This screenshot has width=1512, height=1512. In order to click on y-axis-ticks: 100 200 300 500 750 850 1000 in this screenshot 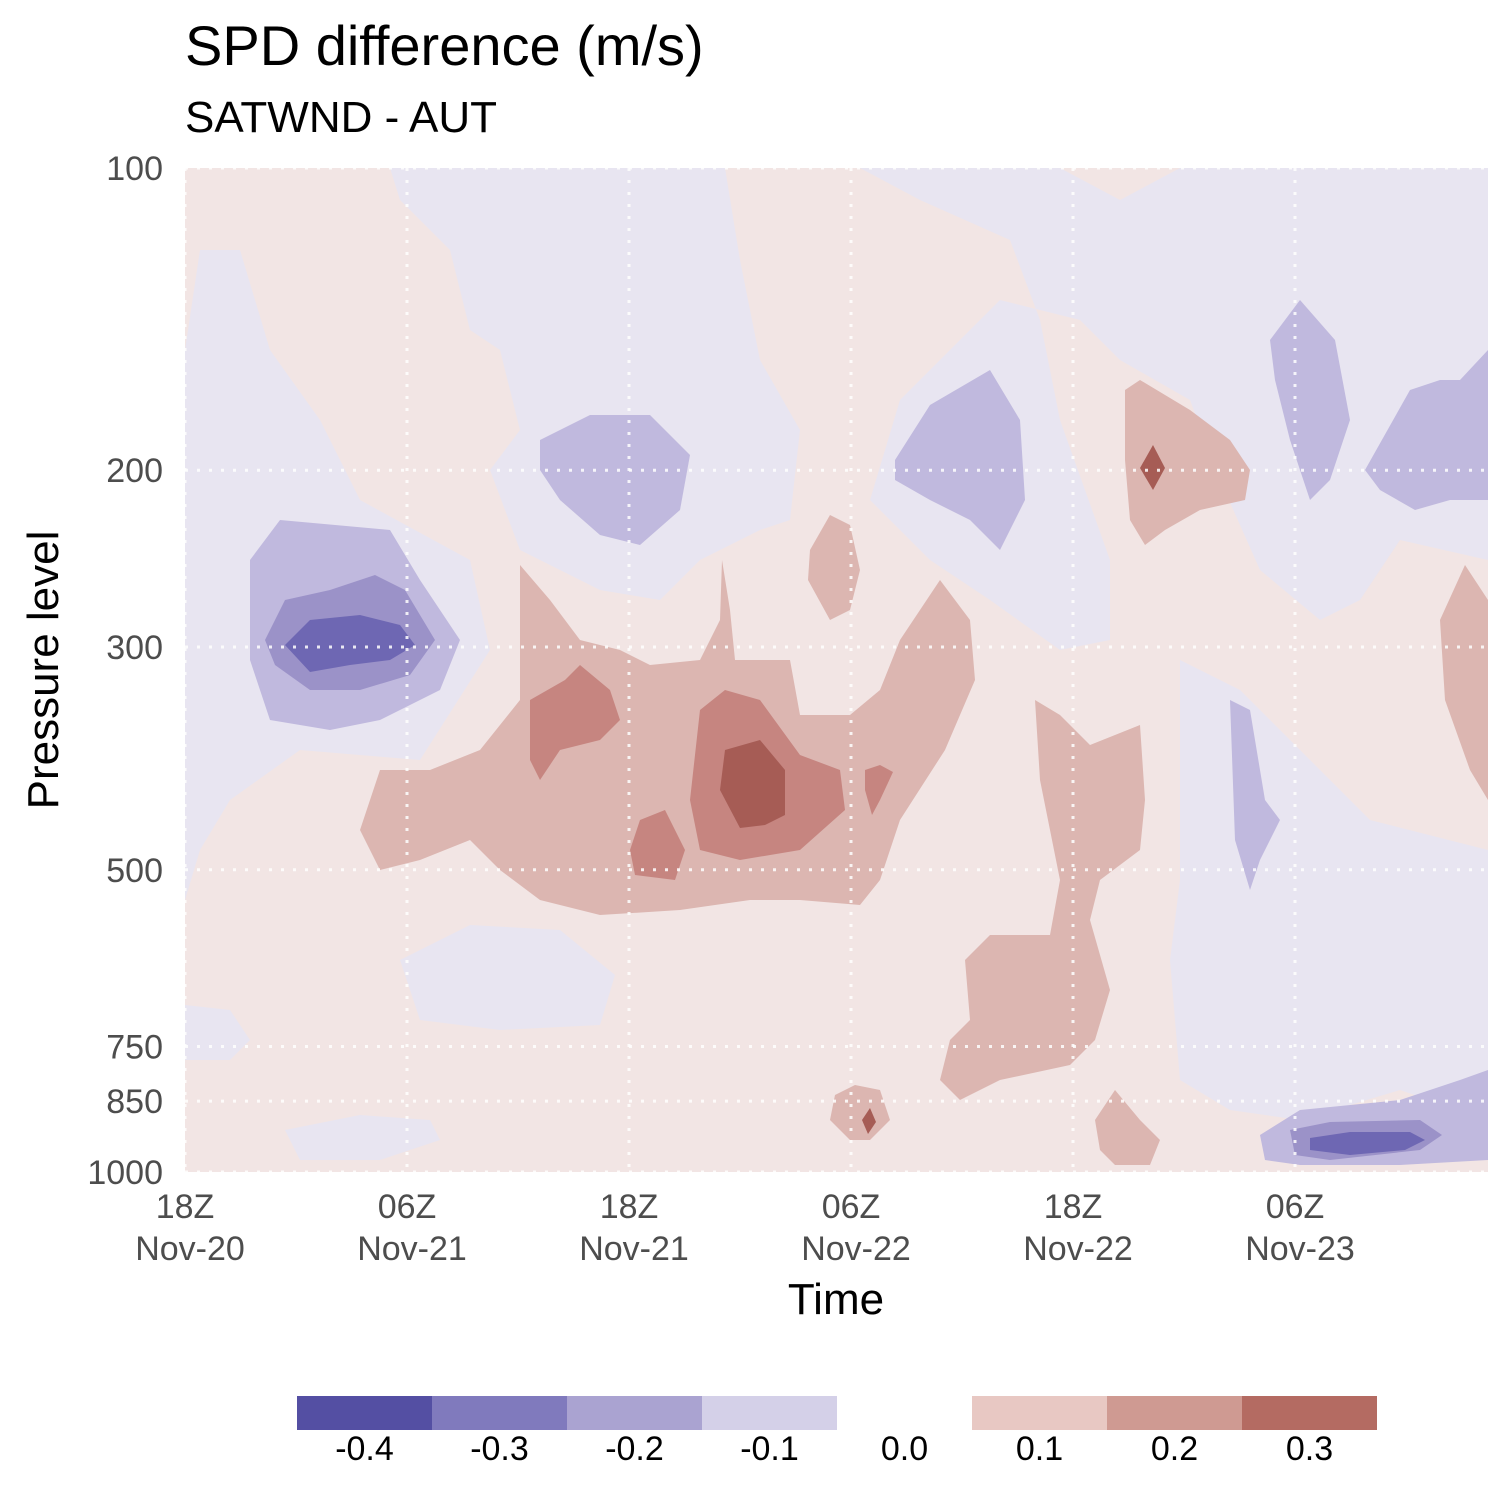, I will do `click(125, 671)`.